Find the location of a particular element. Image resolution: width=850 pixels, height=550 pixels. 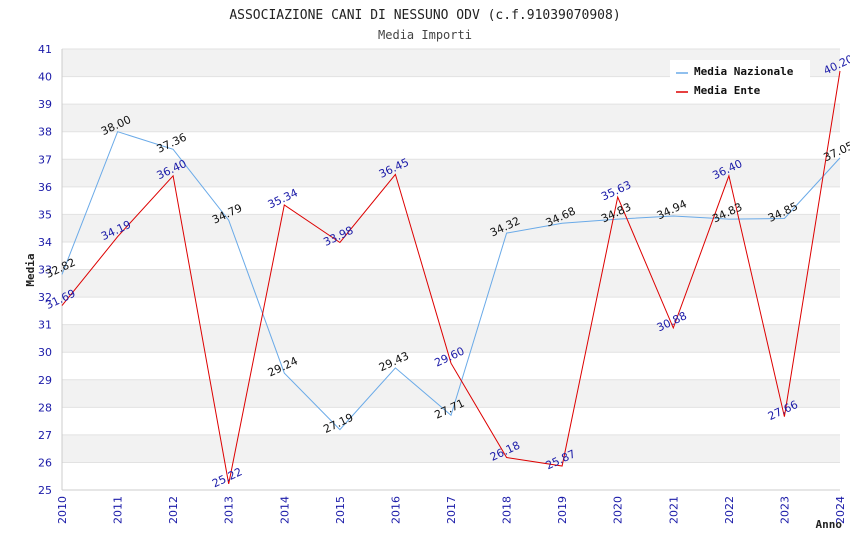

legend: Media Nazionale Media Ente is located at coordinates (740, 80).